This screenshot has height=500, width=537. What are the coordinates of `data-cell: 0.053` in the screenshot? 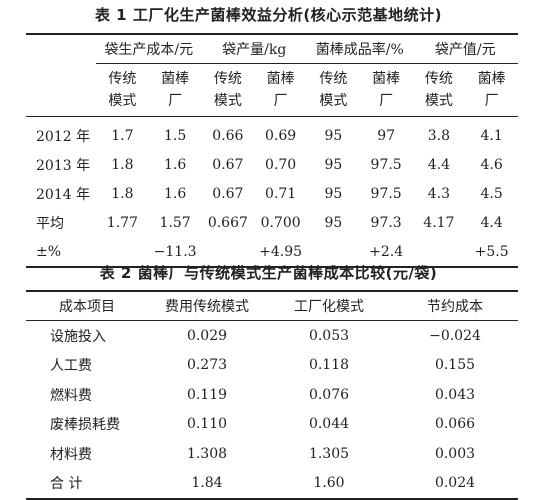 It's located at (329, 335).